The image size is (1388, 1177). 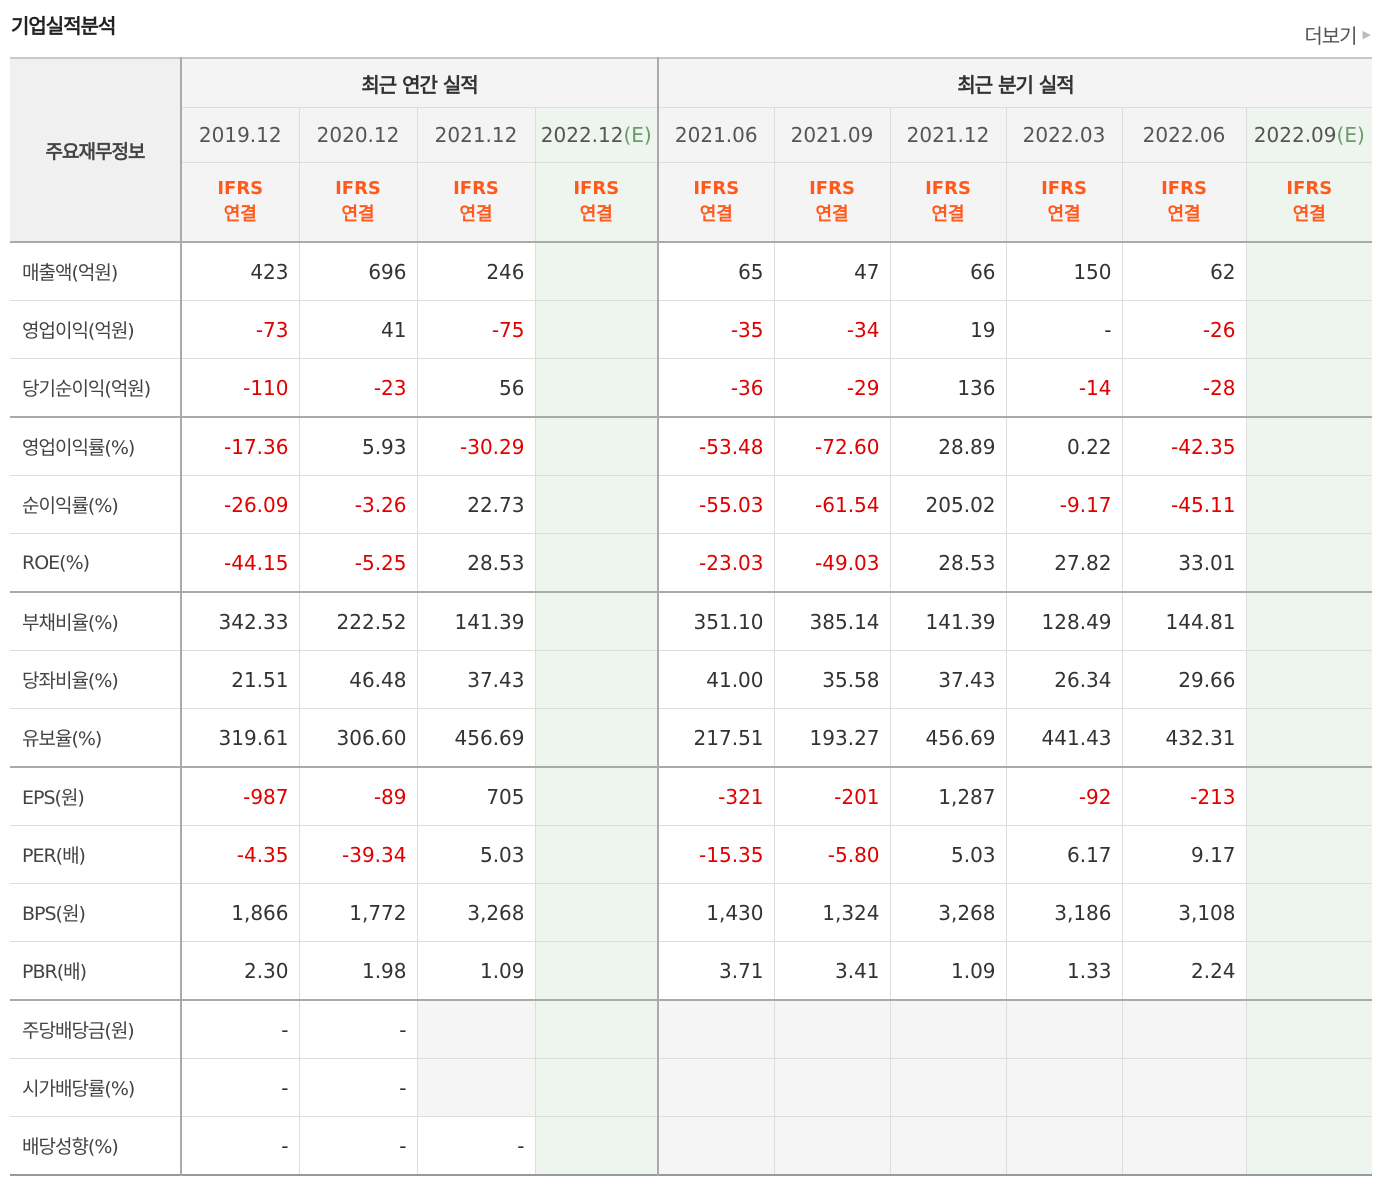 I want to click on table-cell: 441.43, so click(x=1064, y=738).